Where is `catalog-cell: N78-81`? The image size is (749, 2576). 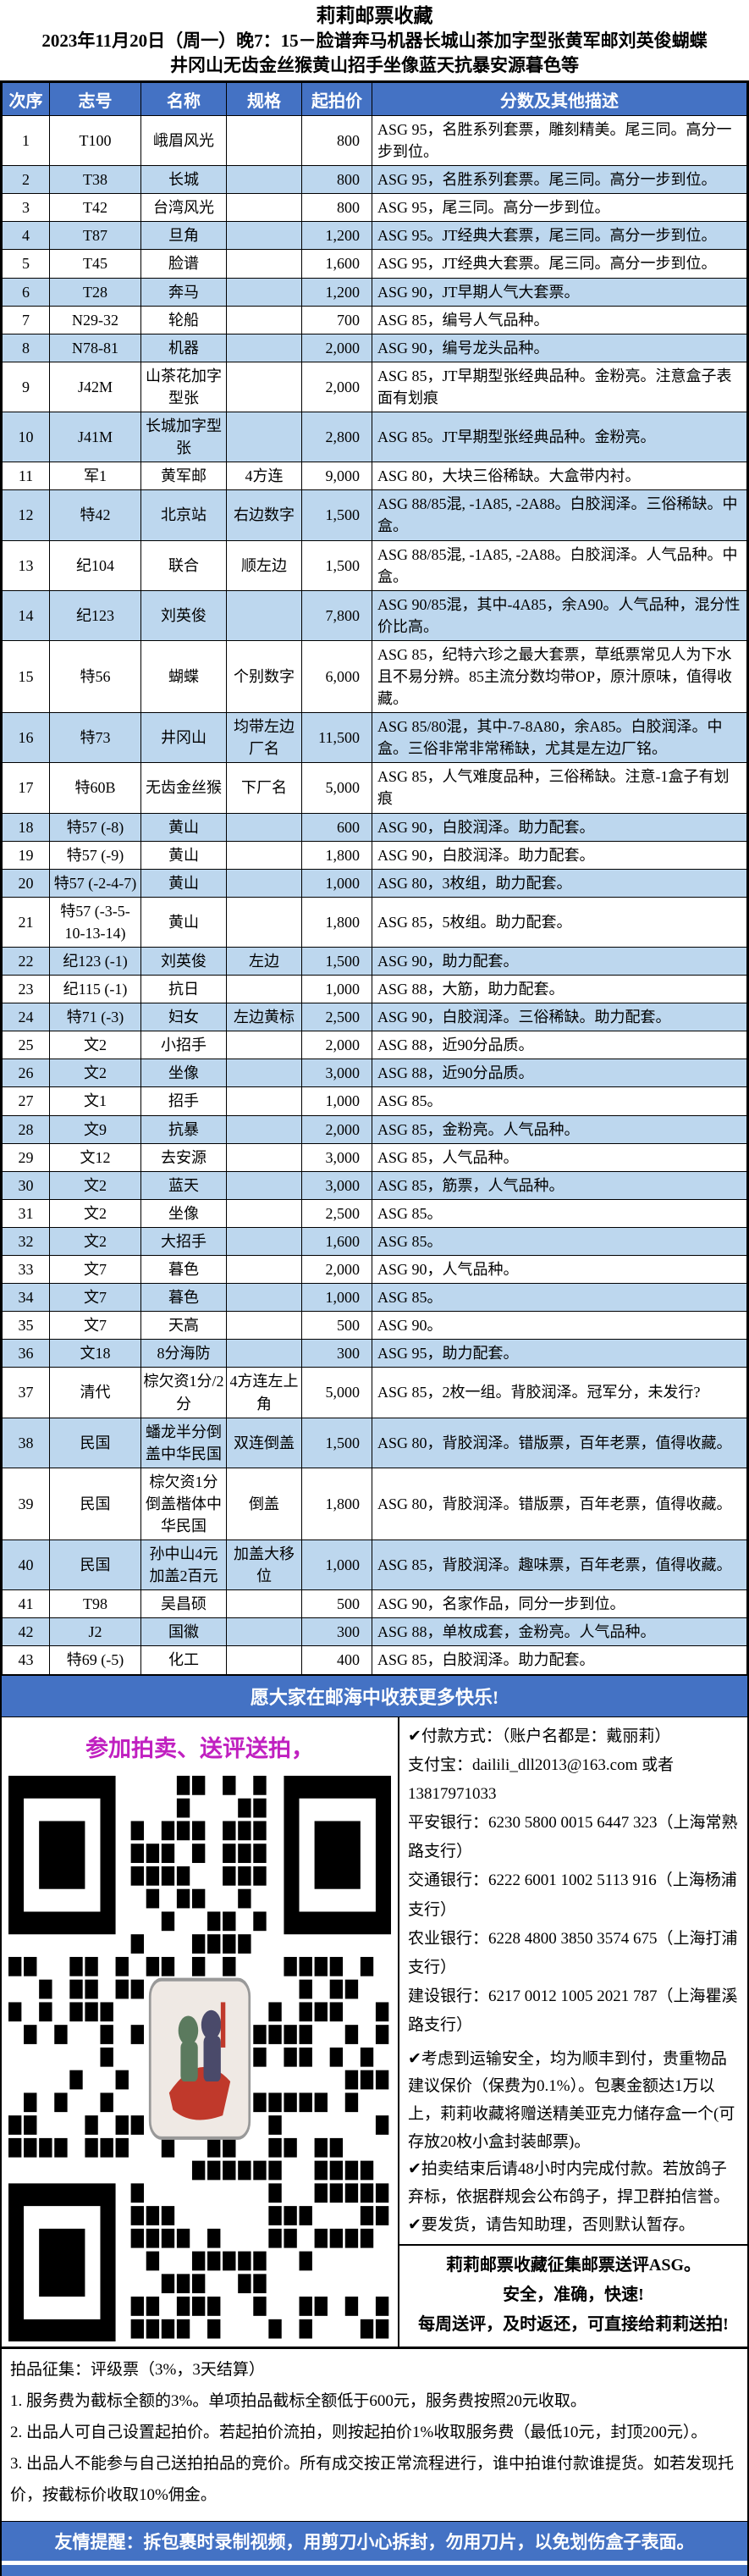
catalog-cell: N78-81 is located at coordinates (95, 347).